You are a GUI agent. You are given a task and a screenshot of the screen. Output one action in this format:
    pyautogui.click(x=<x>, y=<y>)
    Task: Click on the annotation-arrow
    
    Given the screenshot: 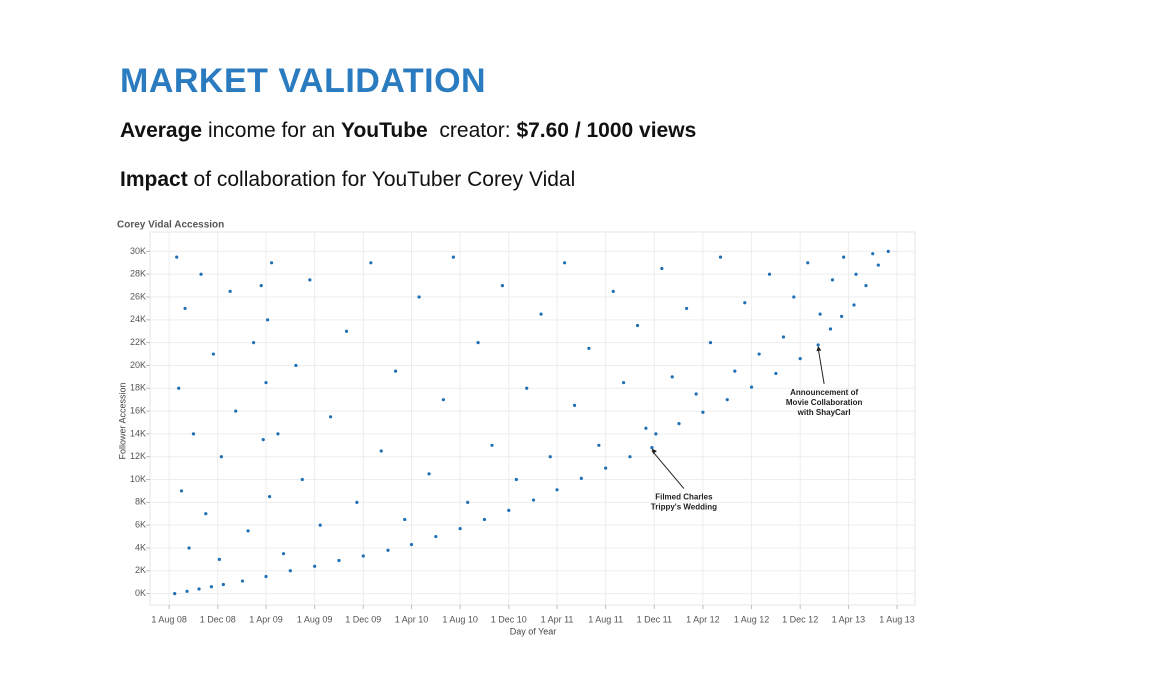 What is the action you would take?
    pyautogui.click(x=668, y=469)
    